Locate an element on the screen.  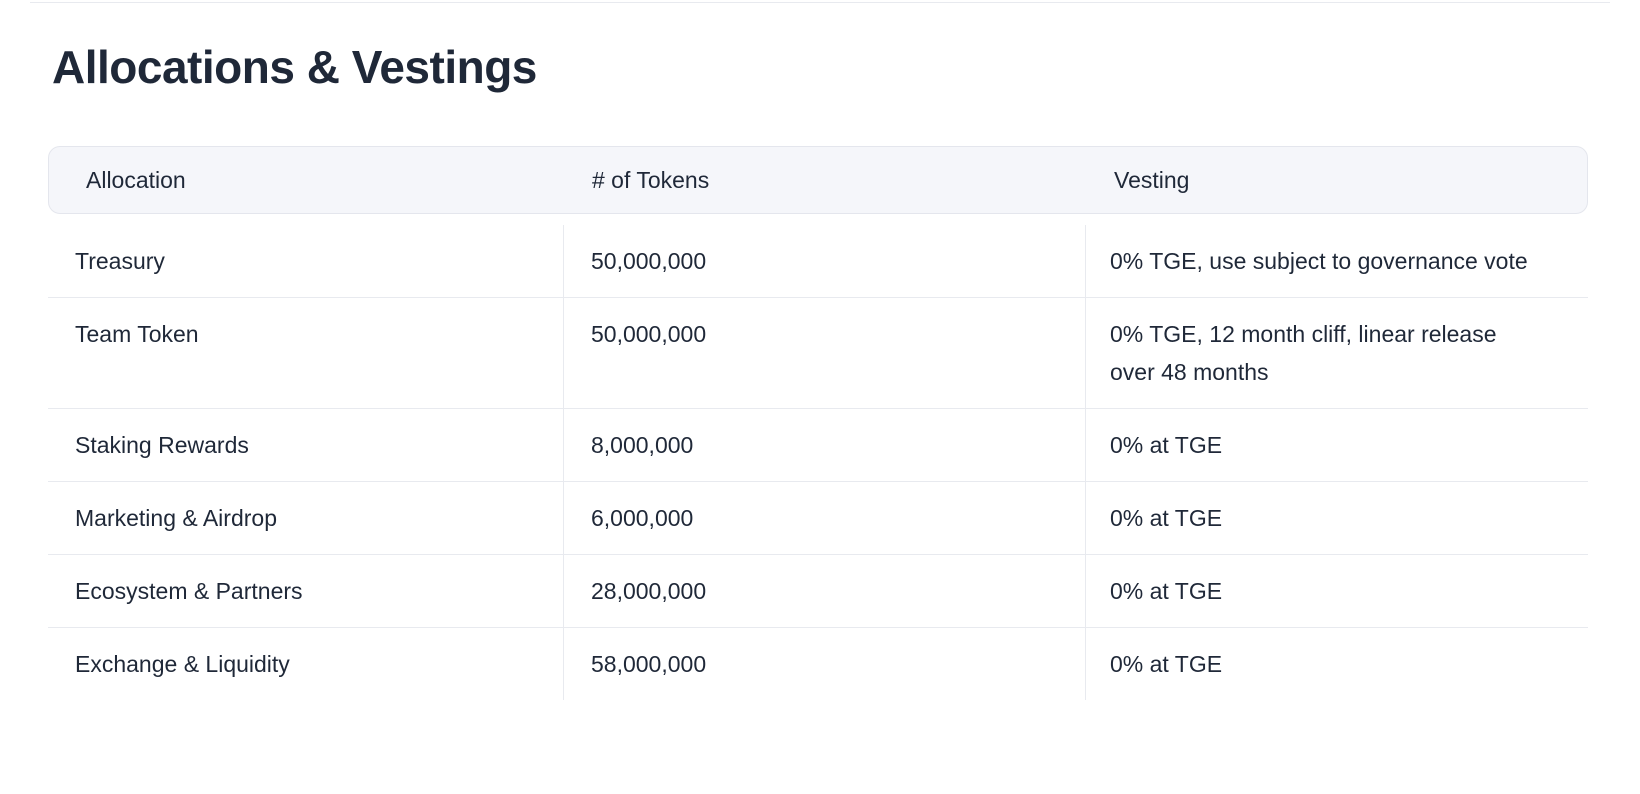
allocation-cell: Exchange & Liquidity is located at coordinates (182, 664).